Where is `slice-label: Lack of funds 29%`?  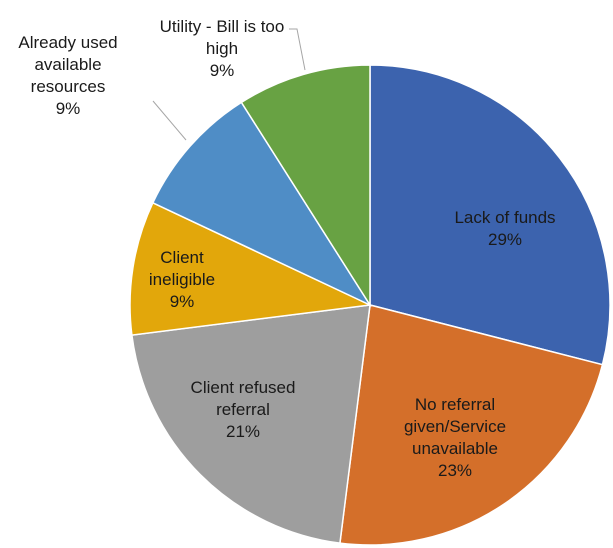 slice-label: Lack of funds 29% is located at coordinates (505, 229).